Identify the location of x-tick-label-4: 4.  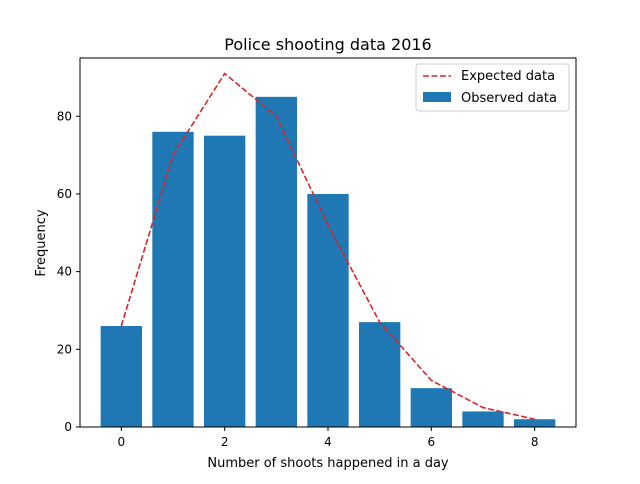
(328, 442).